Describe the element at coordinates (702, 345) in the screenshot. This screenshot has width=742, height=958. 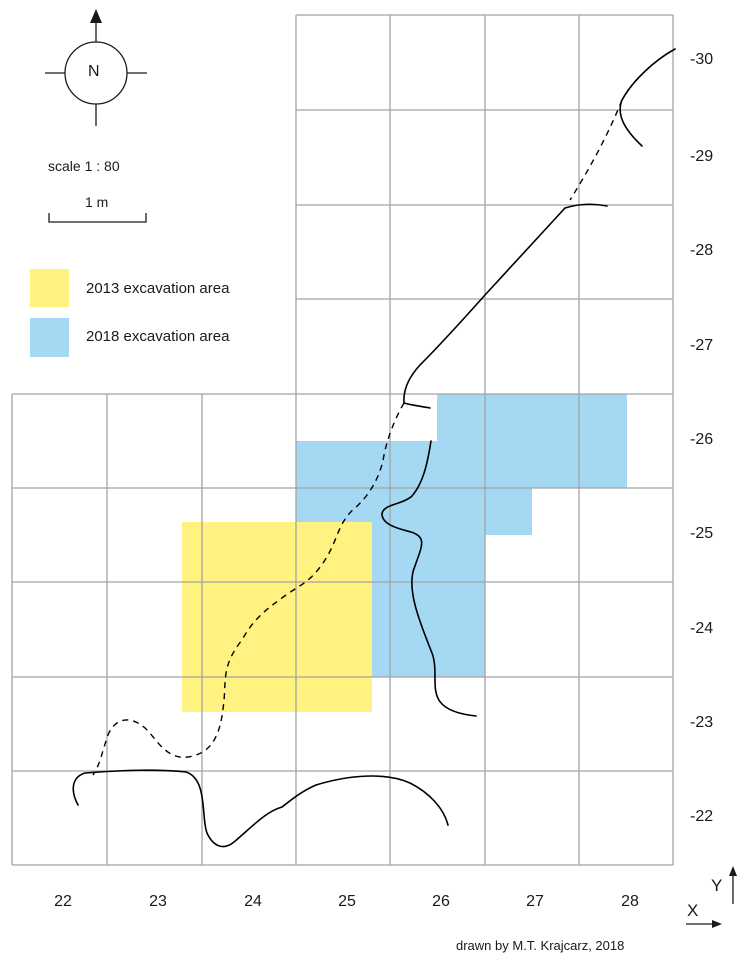
I see `y-tick-label: -27` at that location.